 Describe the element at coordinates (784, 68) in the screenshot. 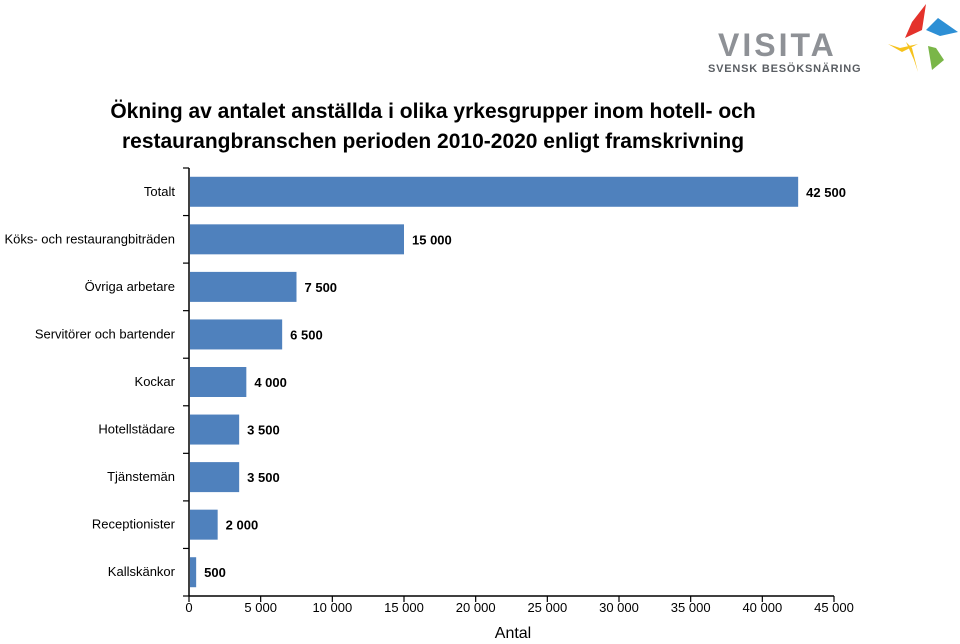

I see `logo-tagline-text: SVENSK BESÖKSNÄRING` at that location.